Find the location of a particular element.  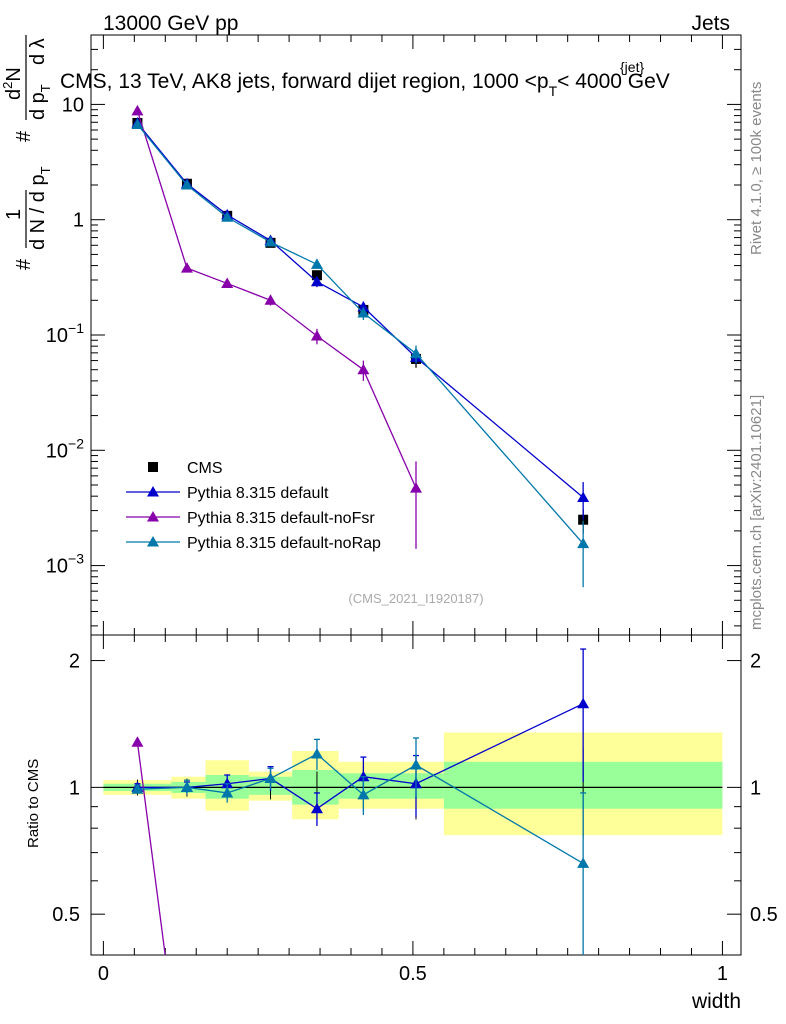

ylabel-d2N: d2N is located at coordinates (12, 83).